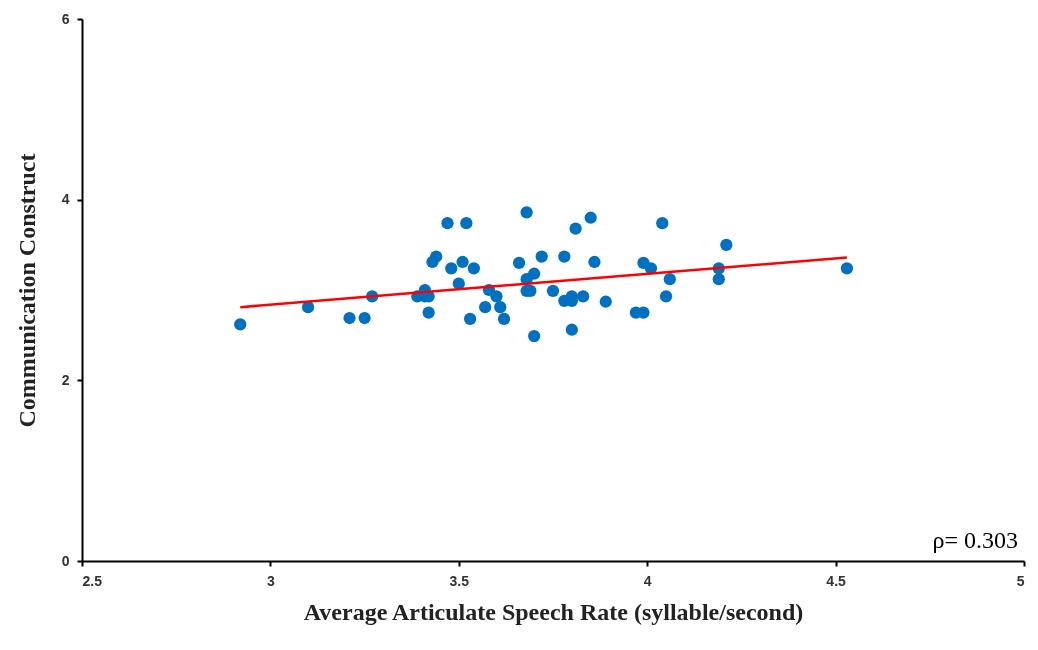 The width and height of the screenshot is (1038, 650). I want to click on x-tick-label: 4, so click(647, 580).